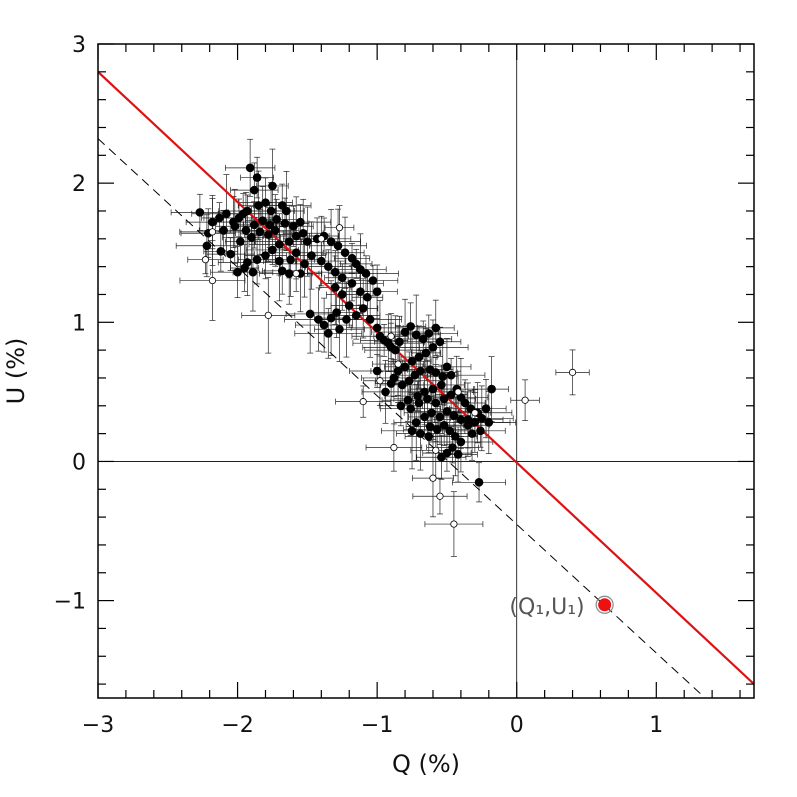 Image resolution: width=797 pixels, height=797 pixels. What do you see at coordinates (79, 45) in the screenshot?
I see `y-tick-label: 3` at bounding box center [79, 45].